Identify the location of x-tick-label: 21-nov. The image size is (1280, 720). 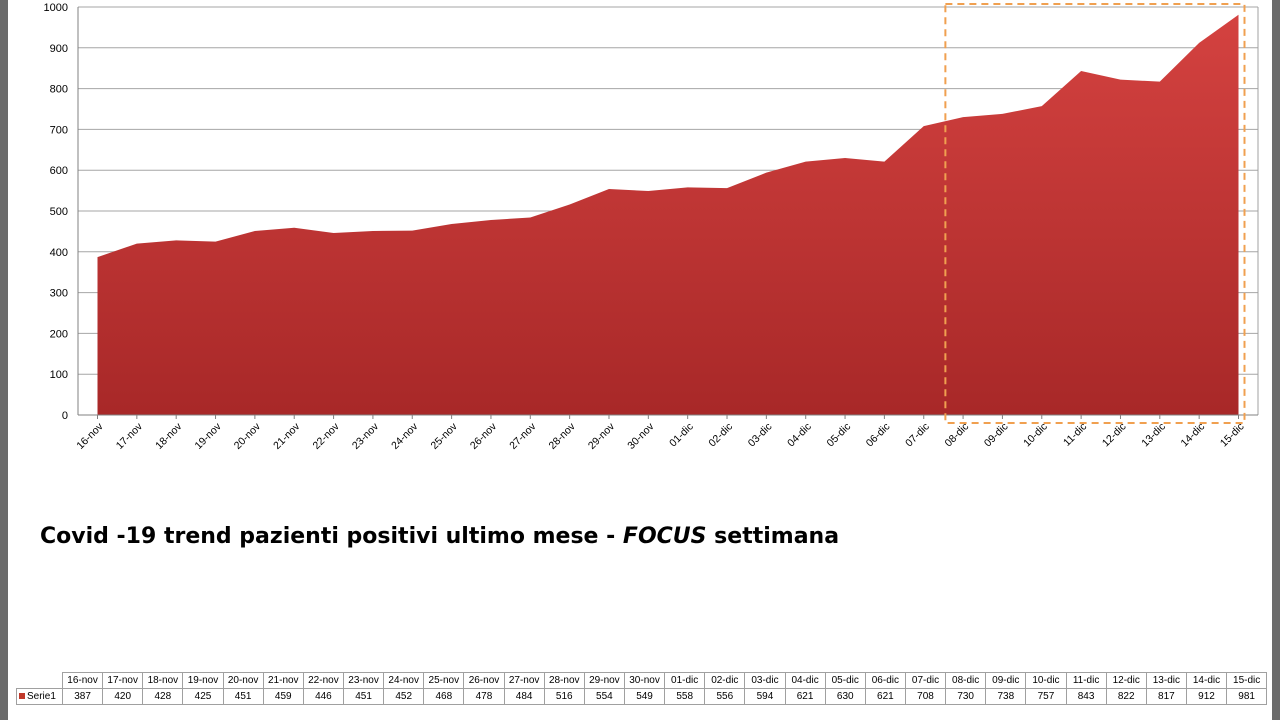
(287, 436).